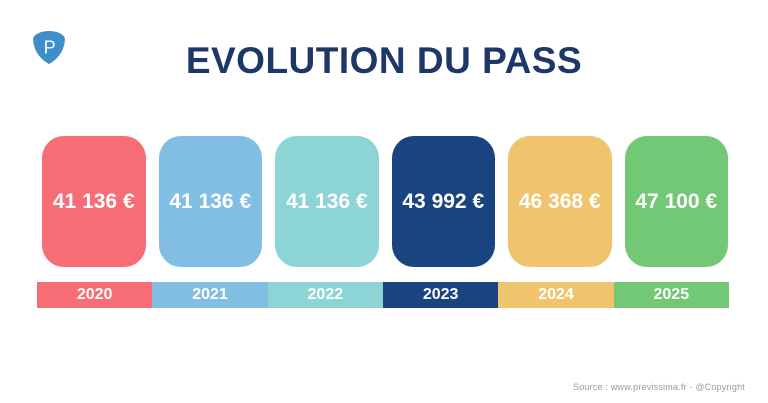  I want to click on previssima-logo-icon: P, so click(49, 47).